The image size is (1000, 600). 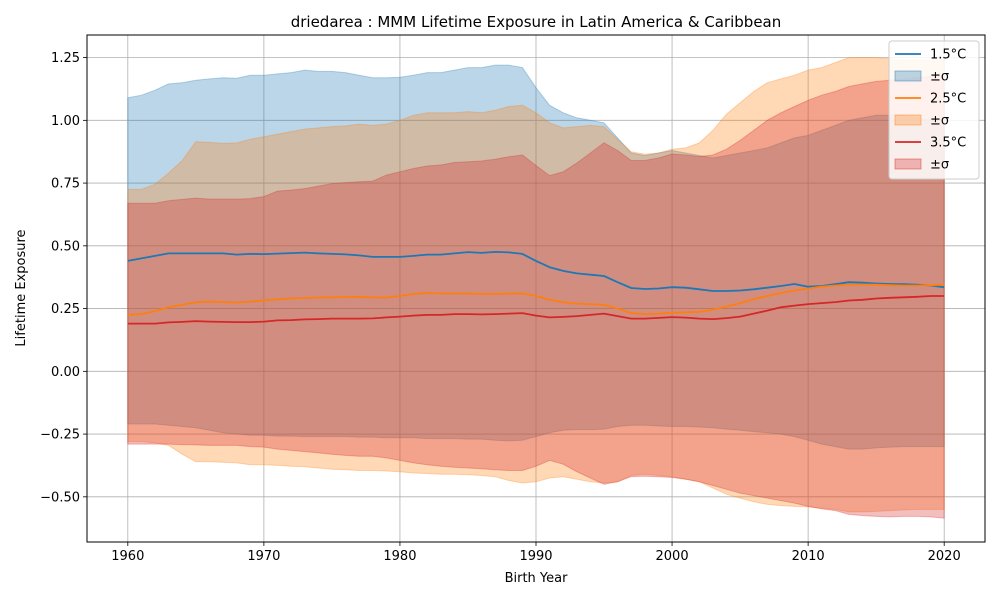 What do you see at coordinates (263, 556) in the screenshot?
I see `x-tick-label: 1970` at bounding box center [263, 556].